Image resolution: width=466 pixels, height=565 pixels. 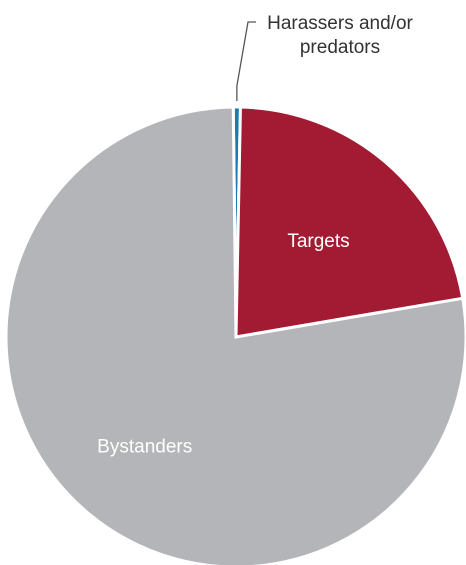 What do you see at coordinates (246, 61) in the screenshot?
I see `callout-leader-line` at bounding box center [246, 61].